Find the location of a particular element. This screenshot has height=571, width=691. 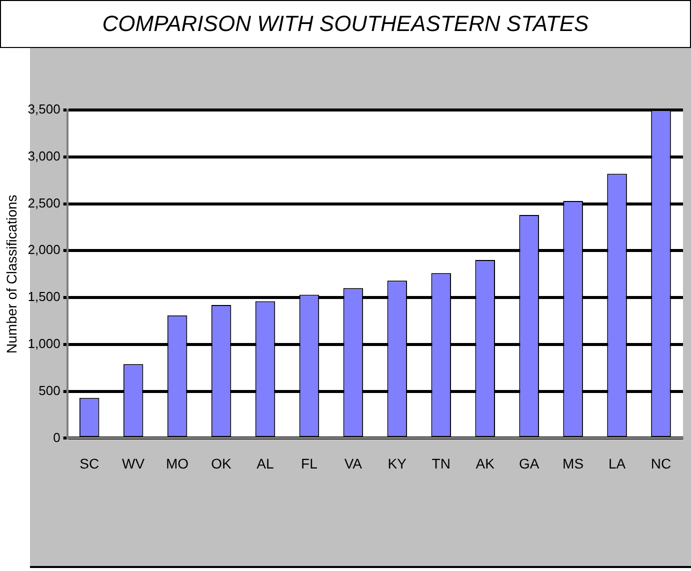

x-tick-label: AK is located at coordinates (486, 463).